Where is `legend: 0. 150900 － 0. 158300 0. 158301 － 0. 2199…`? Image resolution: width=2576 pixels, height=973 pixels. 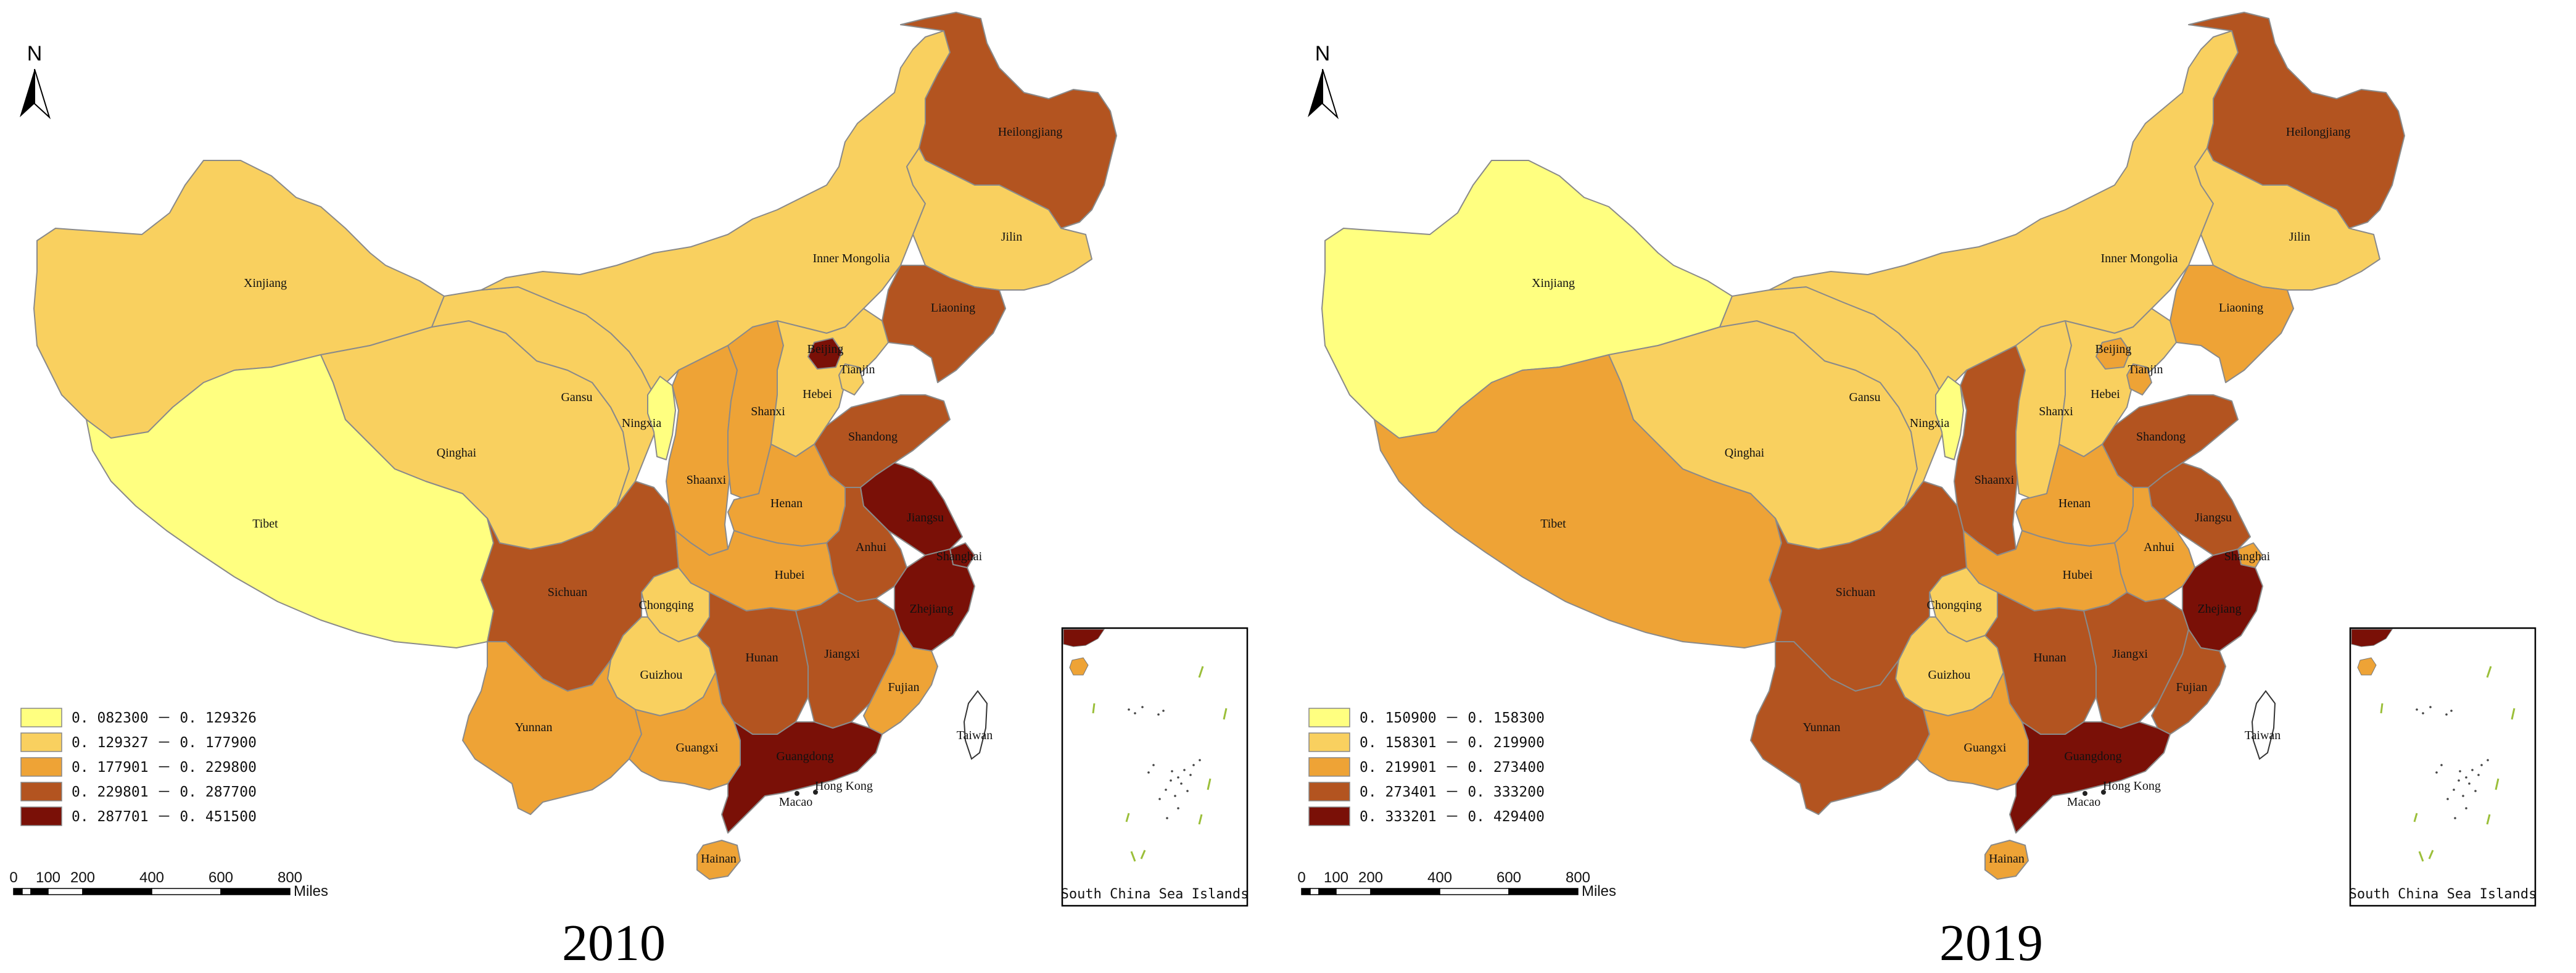
legend: 0. 150900 － 0. 158300 0. 158301 － 0. 2199… is located at coordinates (1427, 767).